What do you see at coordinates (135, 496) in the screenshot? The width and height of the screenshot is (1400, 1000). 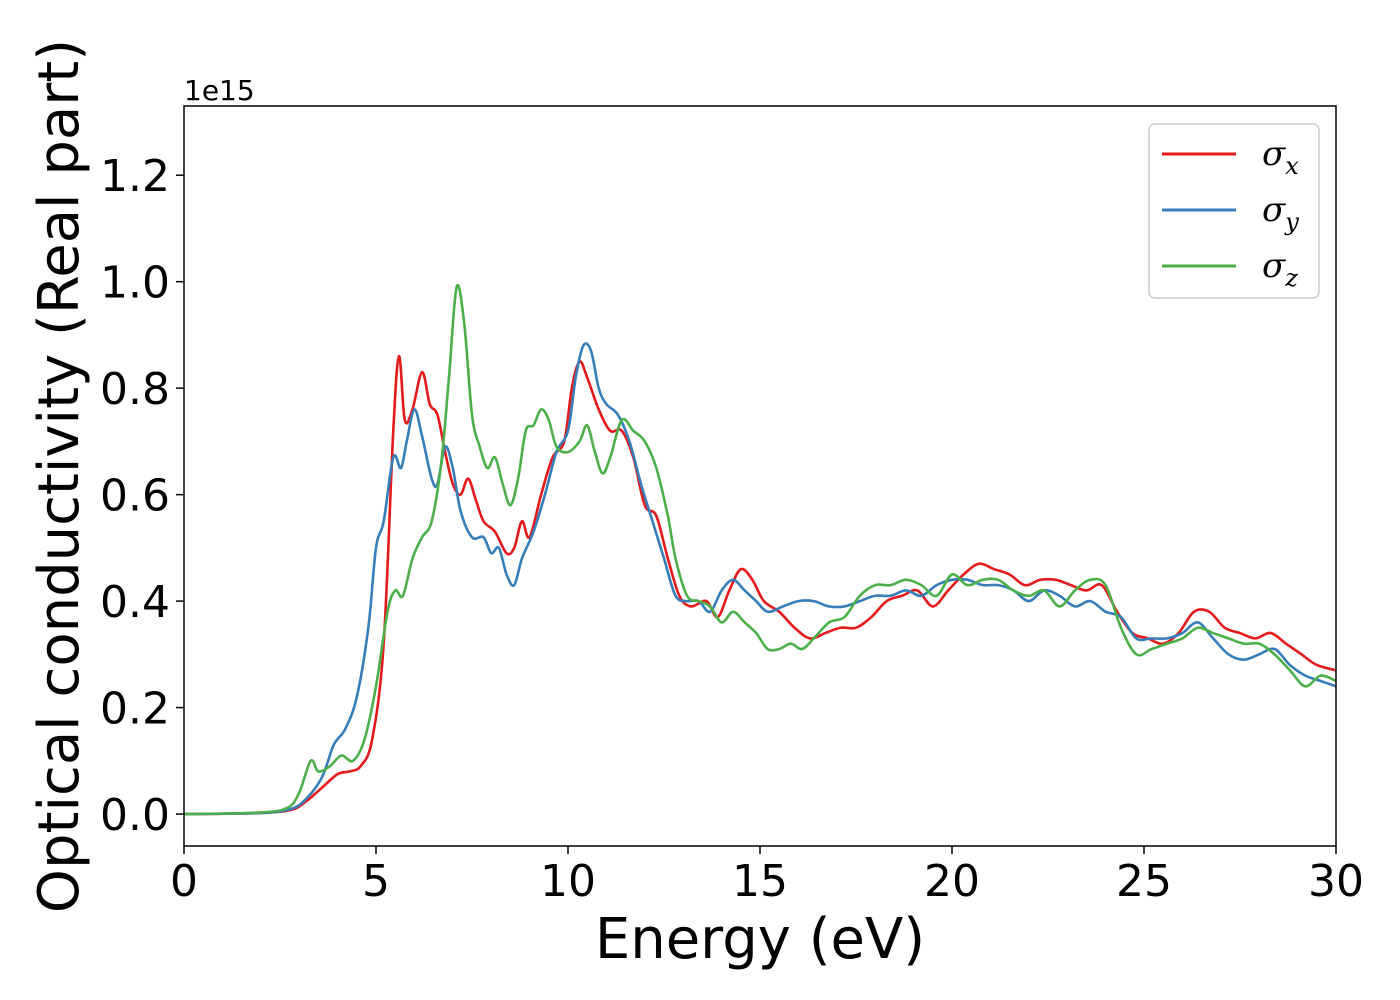 I see `y-tick-label: 0.6` at bounding box center [135, 496].